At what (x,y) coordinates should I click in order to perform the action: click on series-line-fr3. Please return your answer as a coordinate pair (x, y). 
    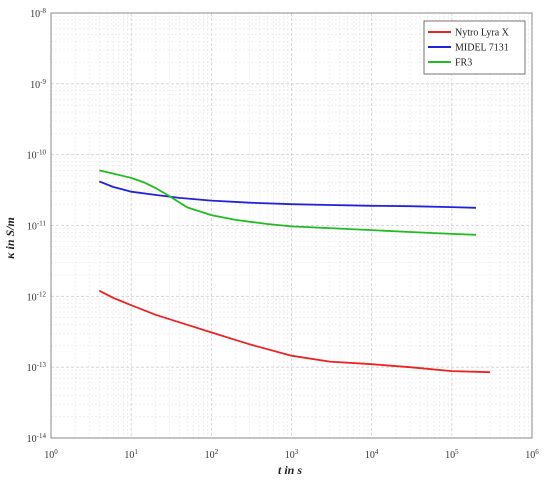
    Looking at the image, I should click on (288, 202).